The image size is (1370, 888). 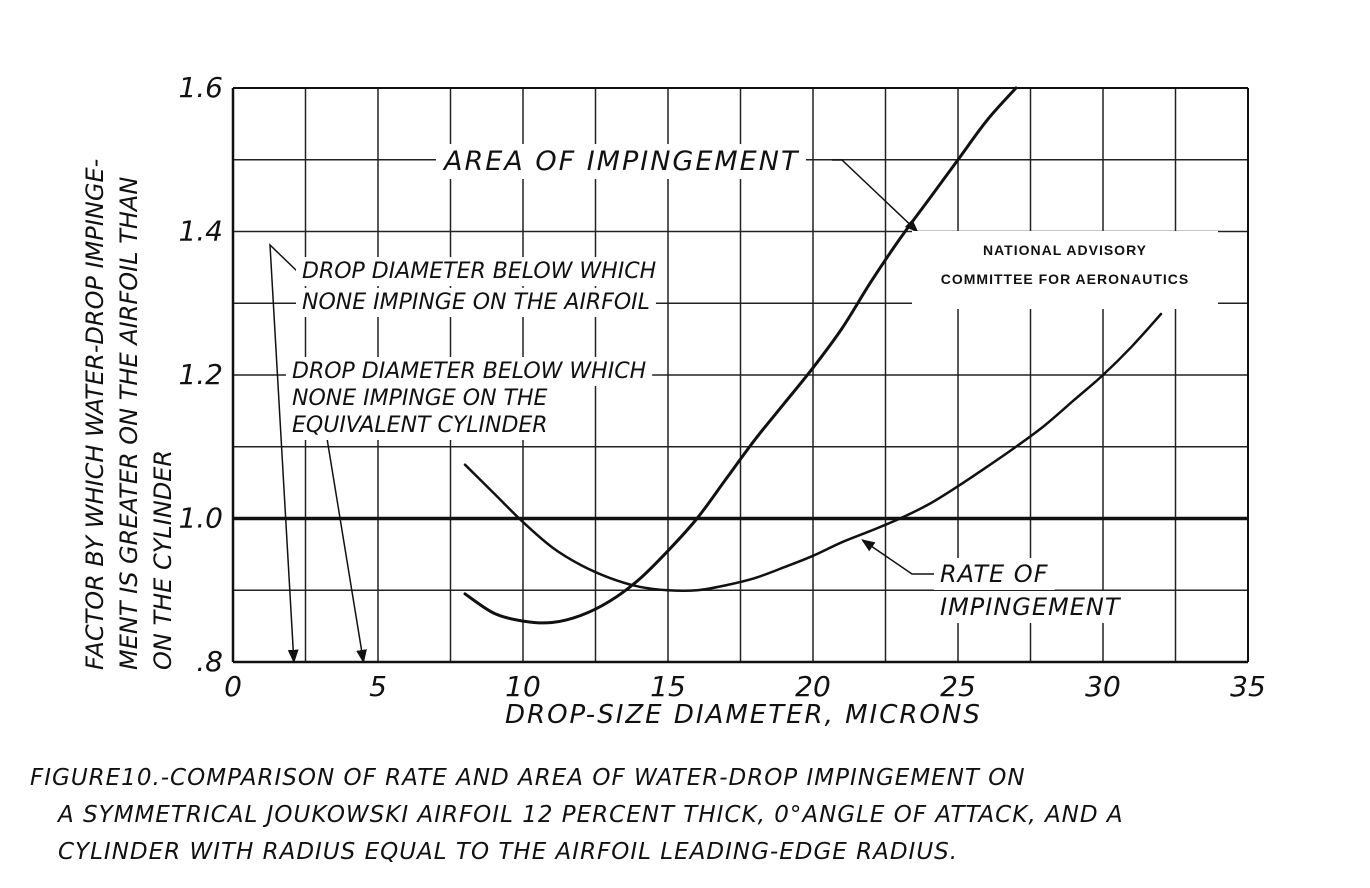 I want to click on y-axis-title-line-1: FACTOR BY WHICH WATER-DROP IMPINGE-, so click(x=95, y=414).